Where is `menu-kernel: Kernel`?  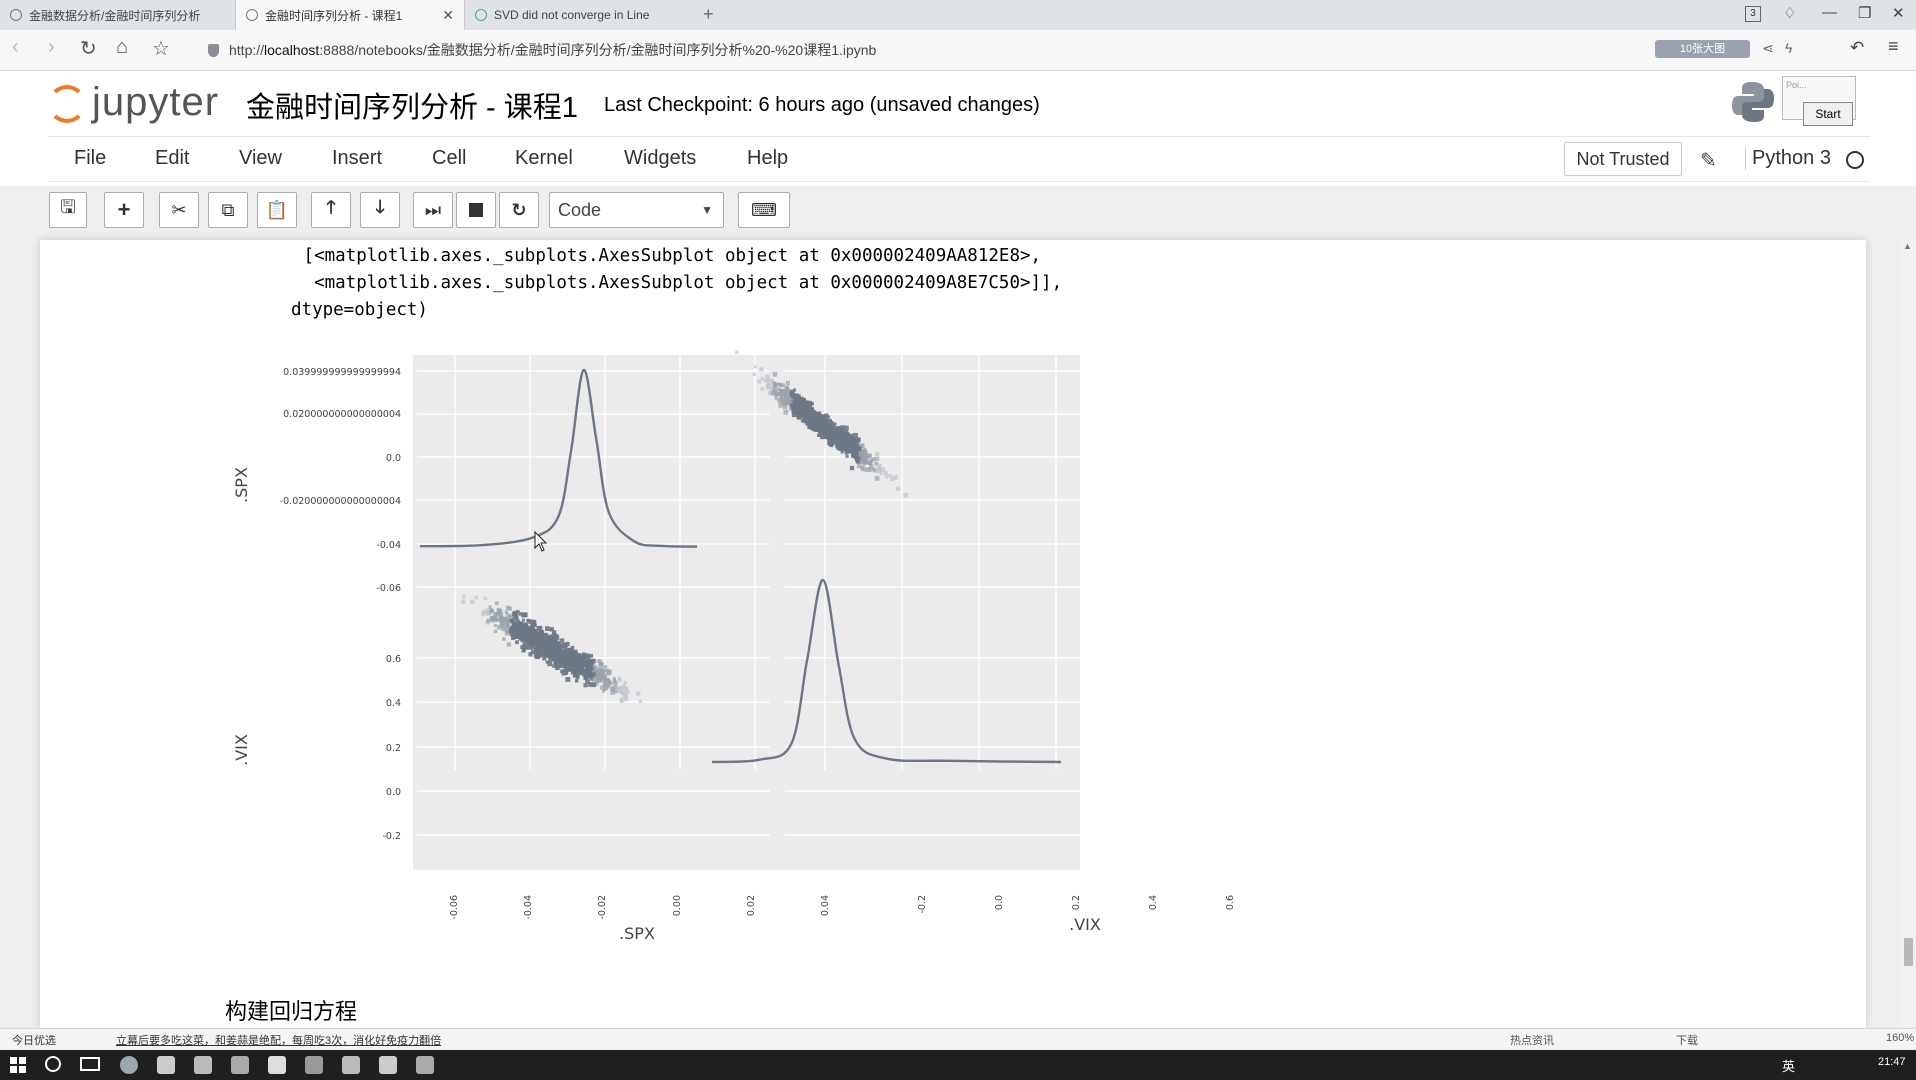
menu-kernel: Kernel is located at coordinates (544, 158).